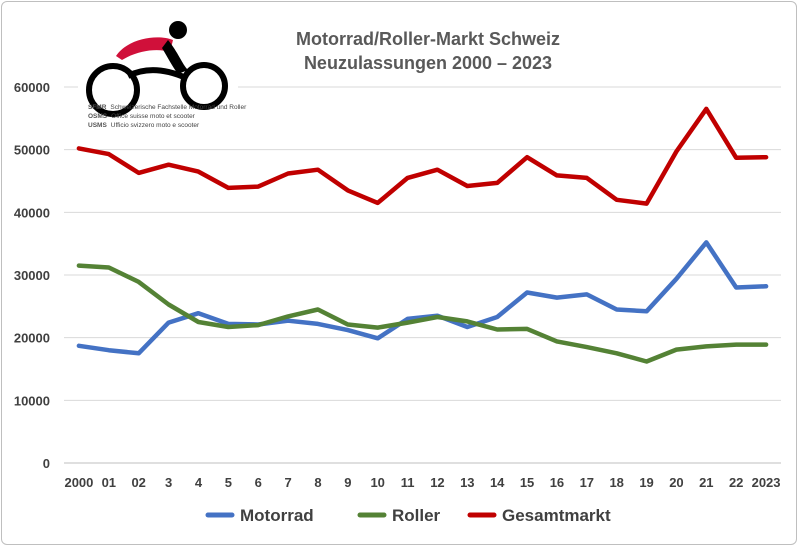  I want to click on x-tick-label: 5, so click(228, 482).